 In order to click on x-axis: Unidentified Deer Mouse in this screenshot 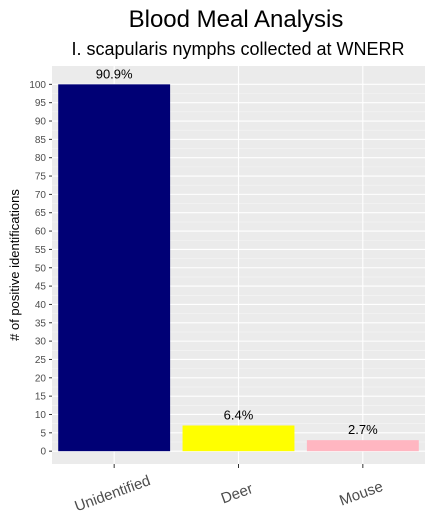, I will do `click(228, 489)`.